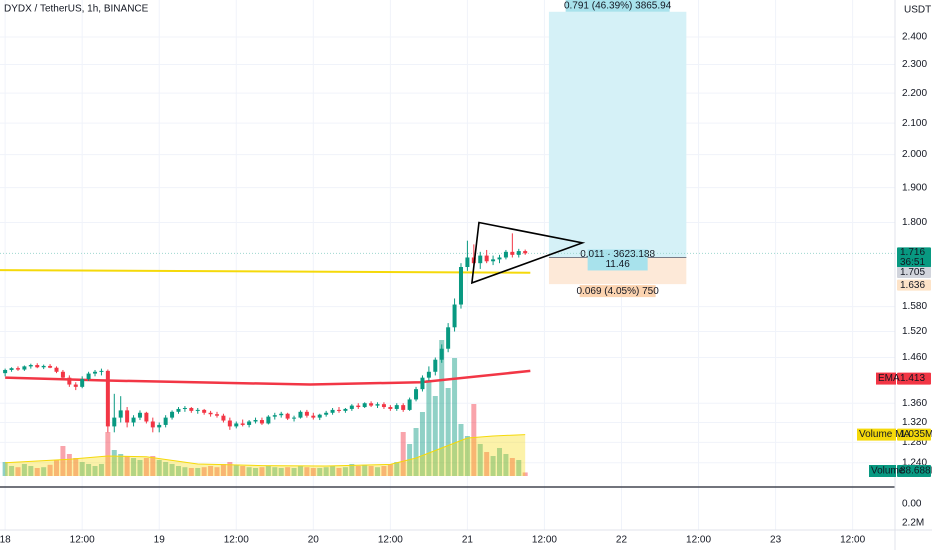 This screenshot has height=550, width=932. What do you see at coordinates (914, 462) in the screenshot?
I see `y-tick-label: 1.240` at bounding box center [914, 462].